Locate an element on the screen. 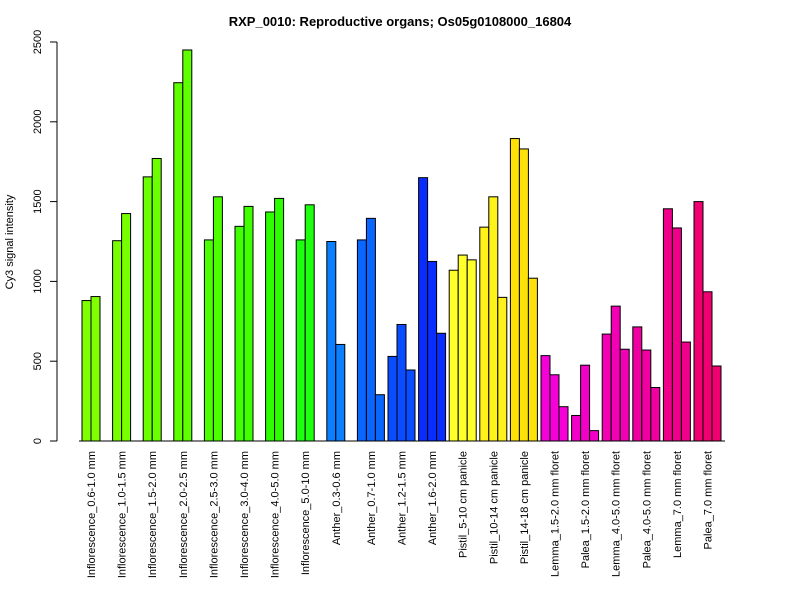 This screenshot has height=605, width=800. x-tick-label: Lemma_7.0 mm floret is located at coordinates (678, 504).